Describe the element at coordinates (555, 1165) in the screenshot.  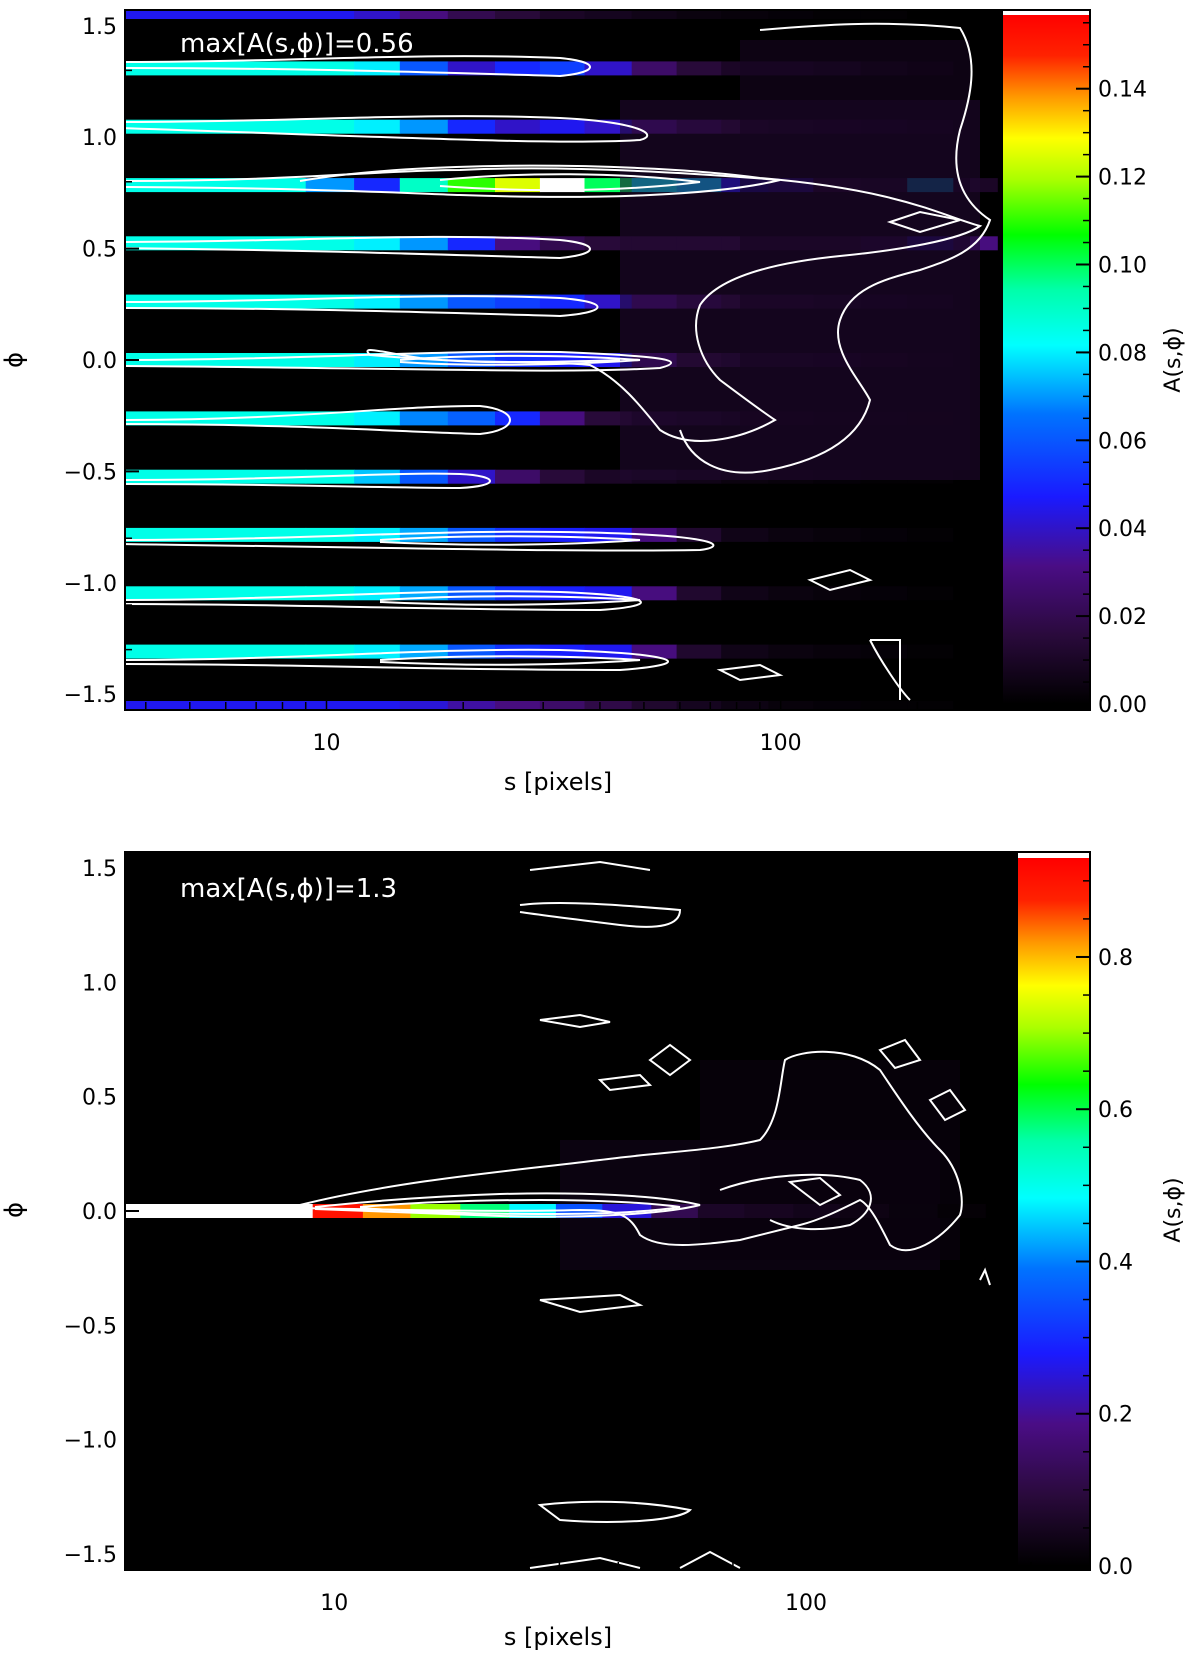
I see `heatmap-cells` at that location.